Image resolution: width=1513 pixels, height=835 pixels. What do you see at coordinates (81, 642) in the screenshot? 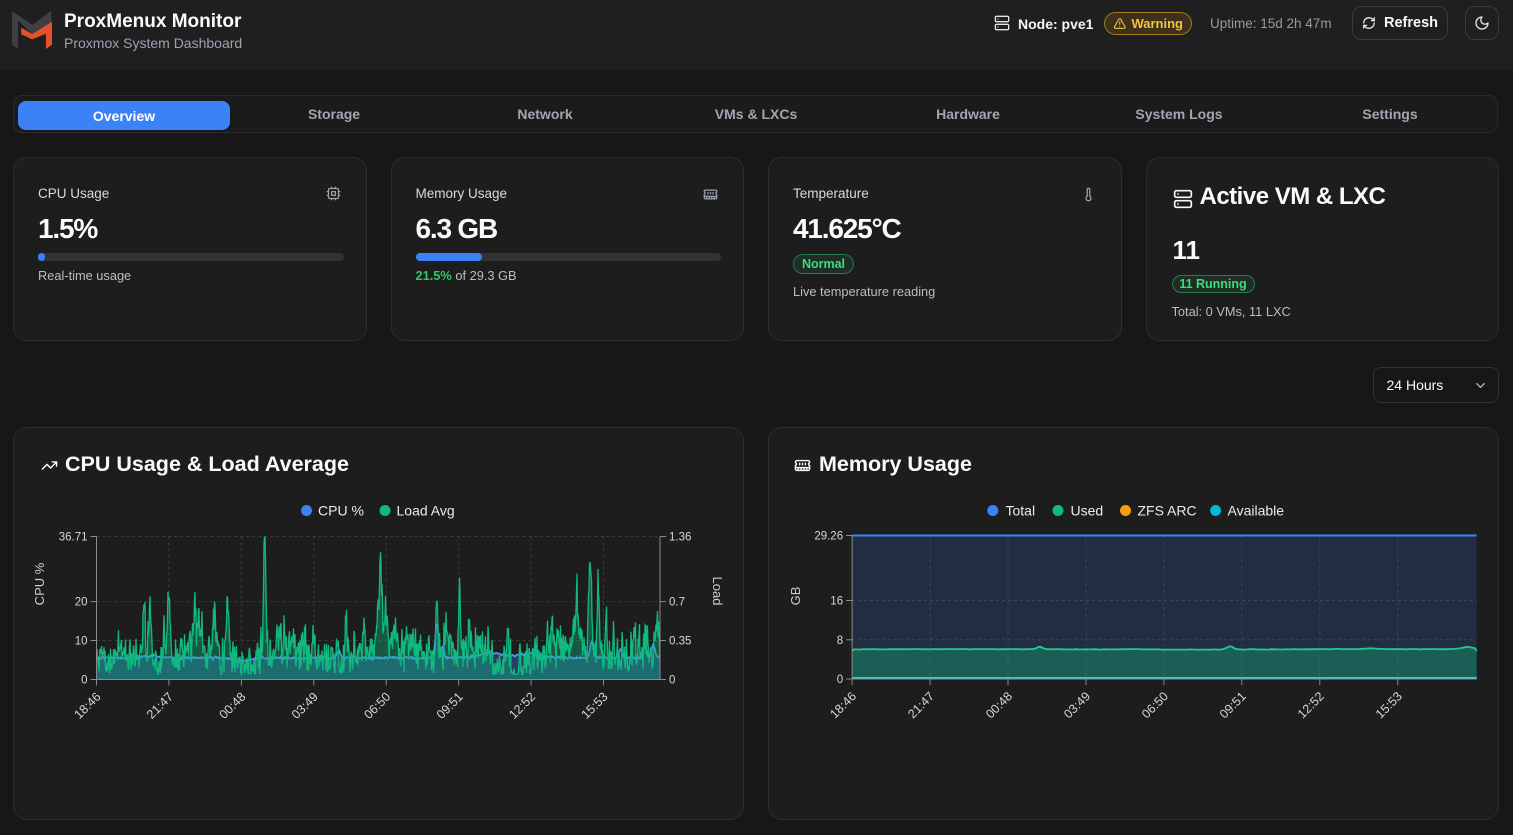
I see `svg-text: 10` at bounding box center [81, 642].